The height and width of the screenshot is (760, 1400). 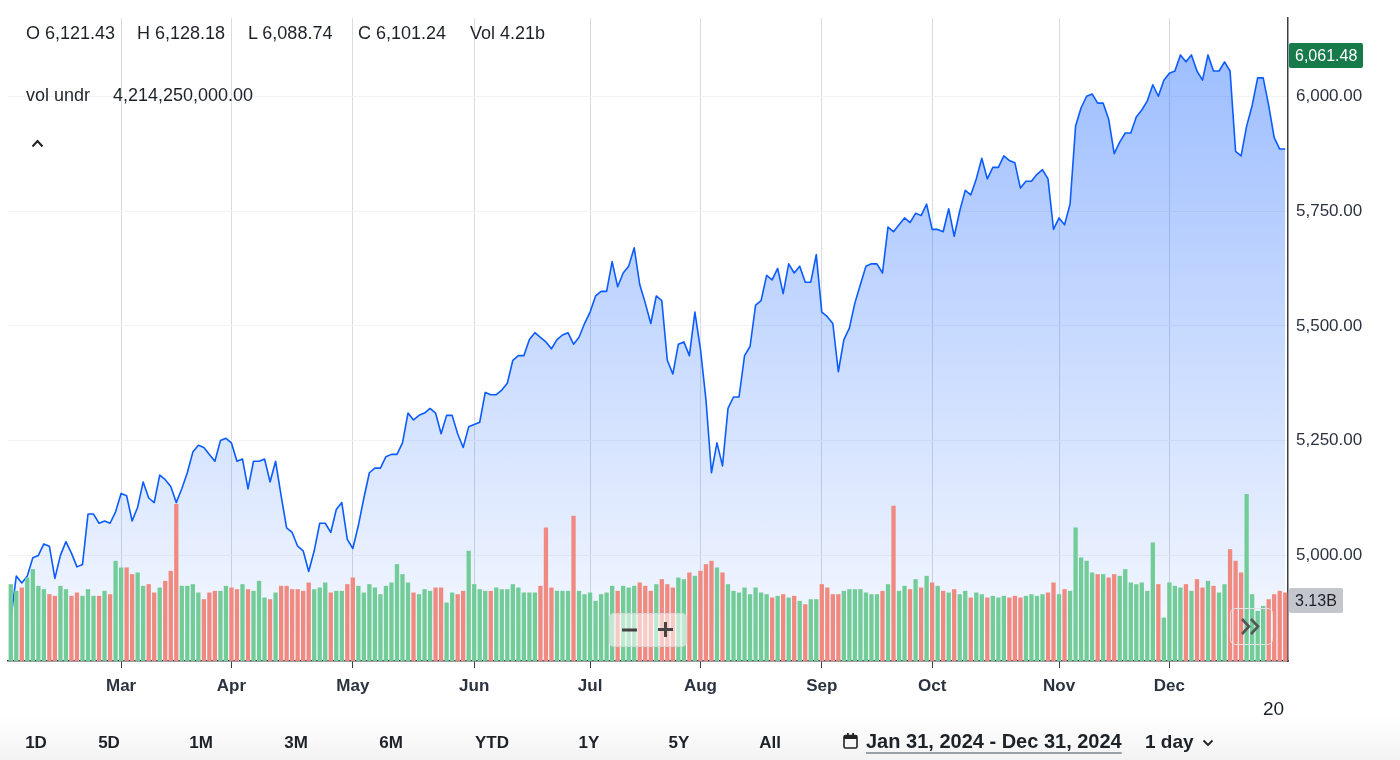 What do you see at coordinates (201, 742) in the screenshot?
I see `text: 1M` at bounding box center [201, 742].